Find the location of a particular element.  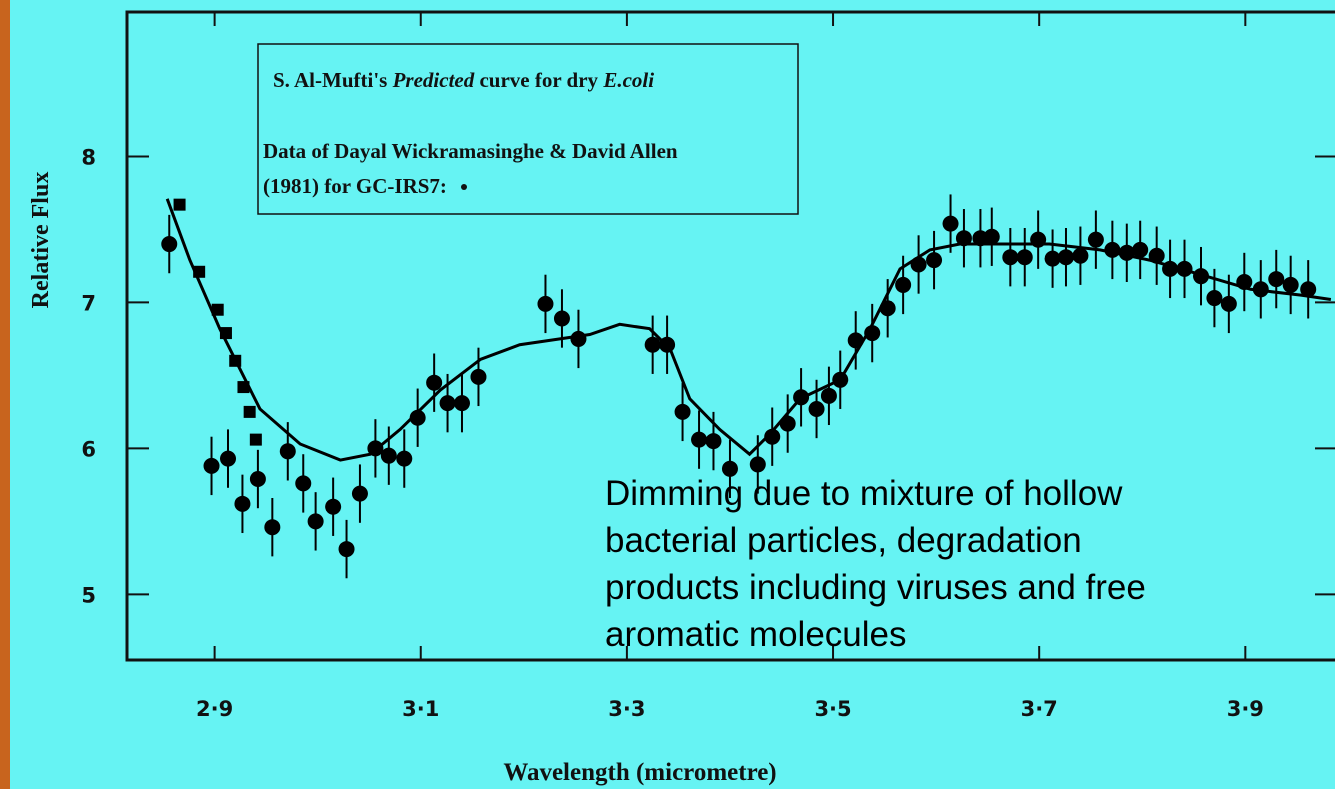

x-tick-label: 2·9 is located at coordinates (214, 709).